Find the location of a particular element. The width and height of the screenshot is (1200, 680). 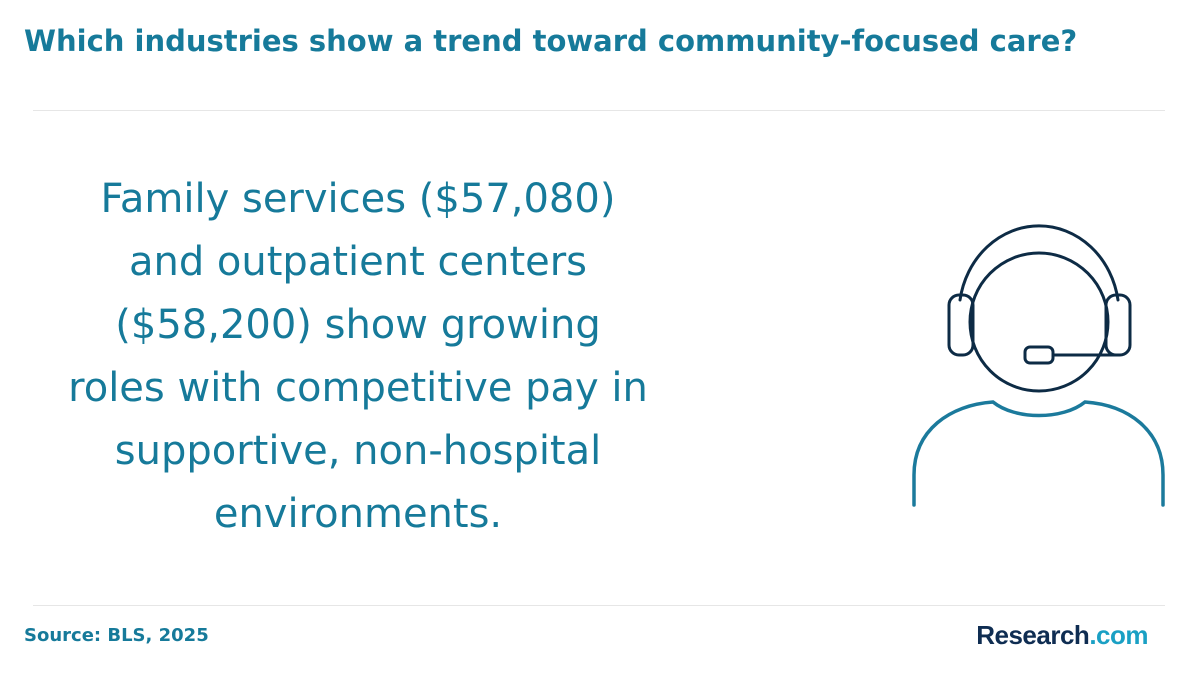

support-icon is located at coordinates (1038, 365).